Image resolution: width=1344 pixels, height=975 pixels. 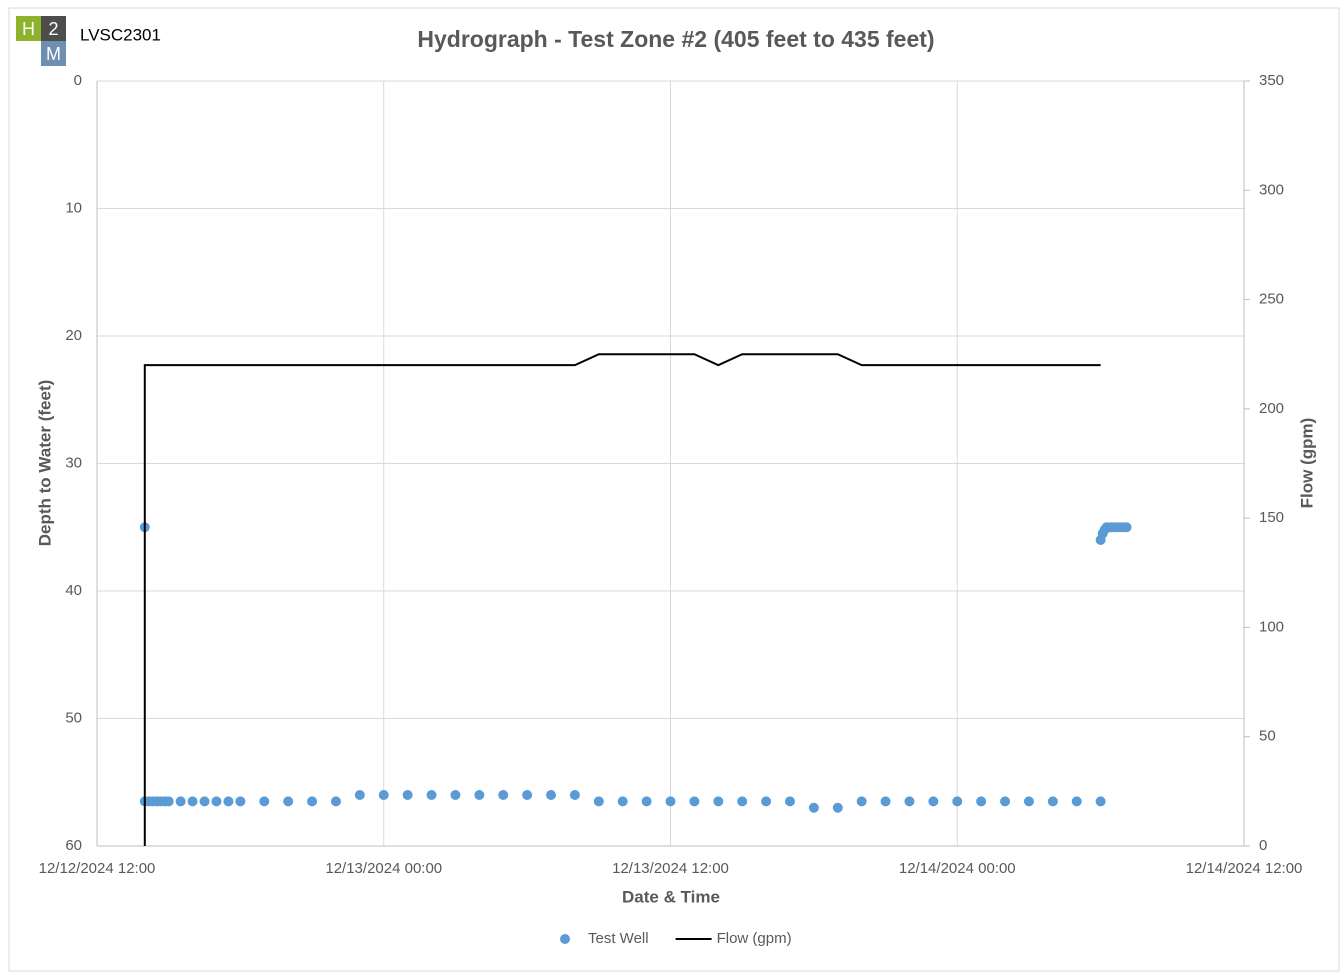 What do you see at coordinates (1271, 626) in the screenshot?
I see `y2-tick-label: 100` at bounding box center [1271, 626].